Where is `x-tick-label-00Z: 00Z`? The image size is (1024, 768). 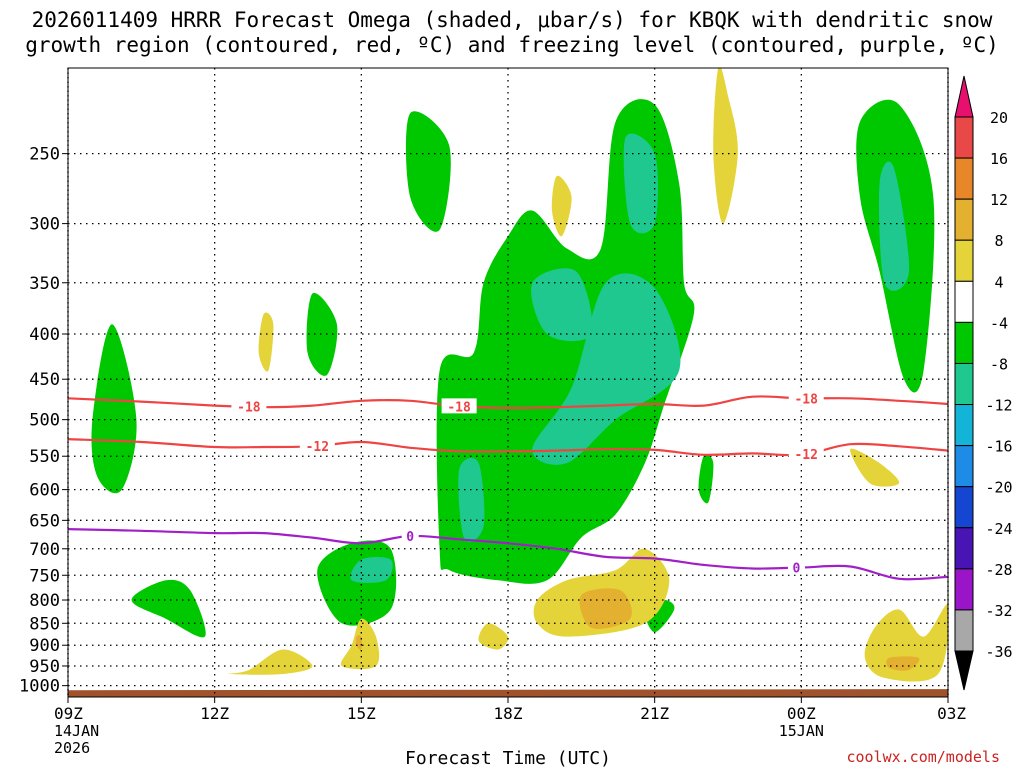
x-tick-label-00Z: 00Z is located at coordinates (801, 713).